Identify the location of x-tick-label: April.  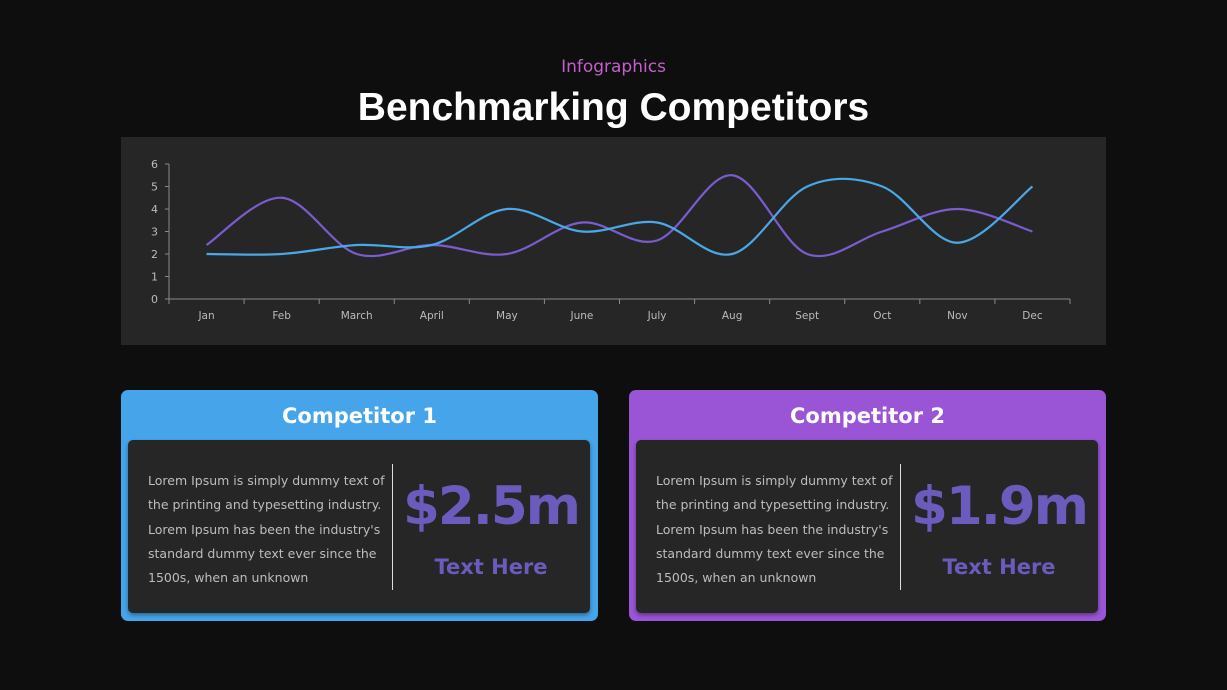
(432, 316).